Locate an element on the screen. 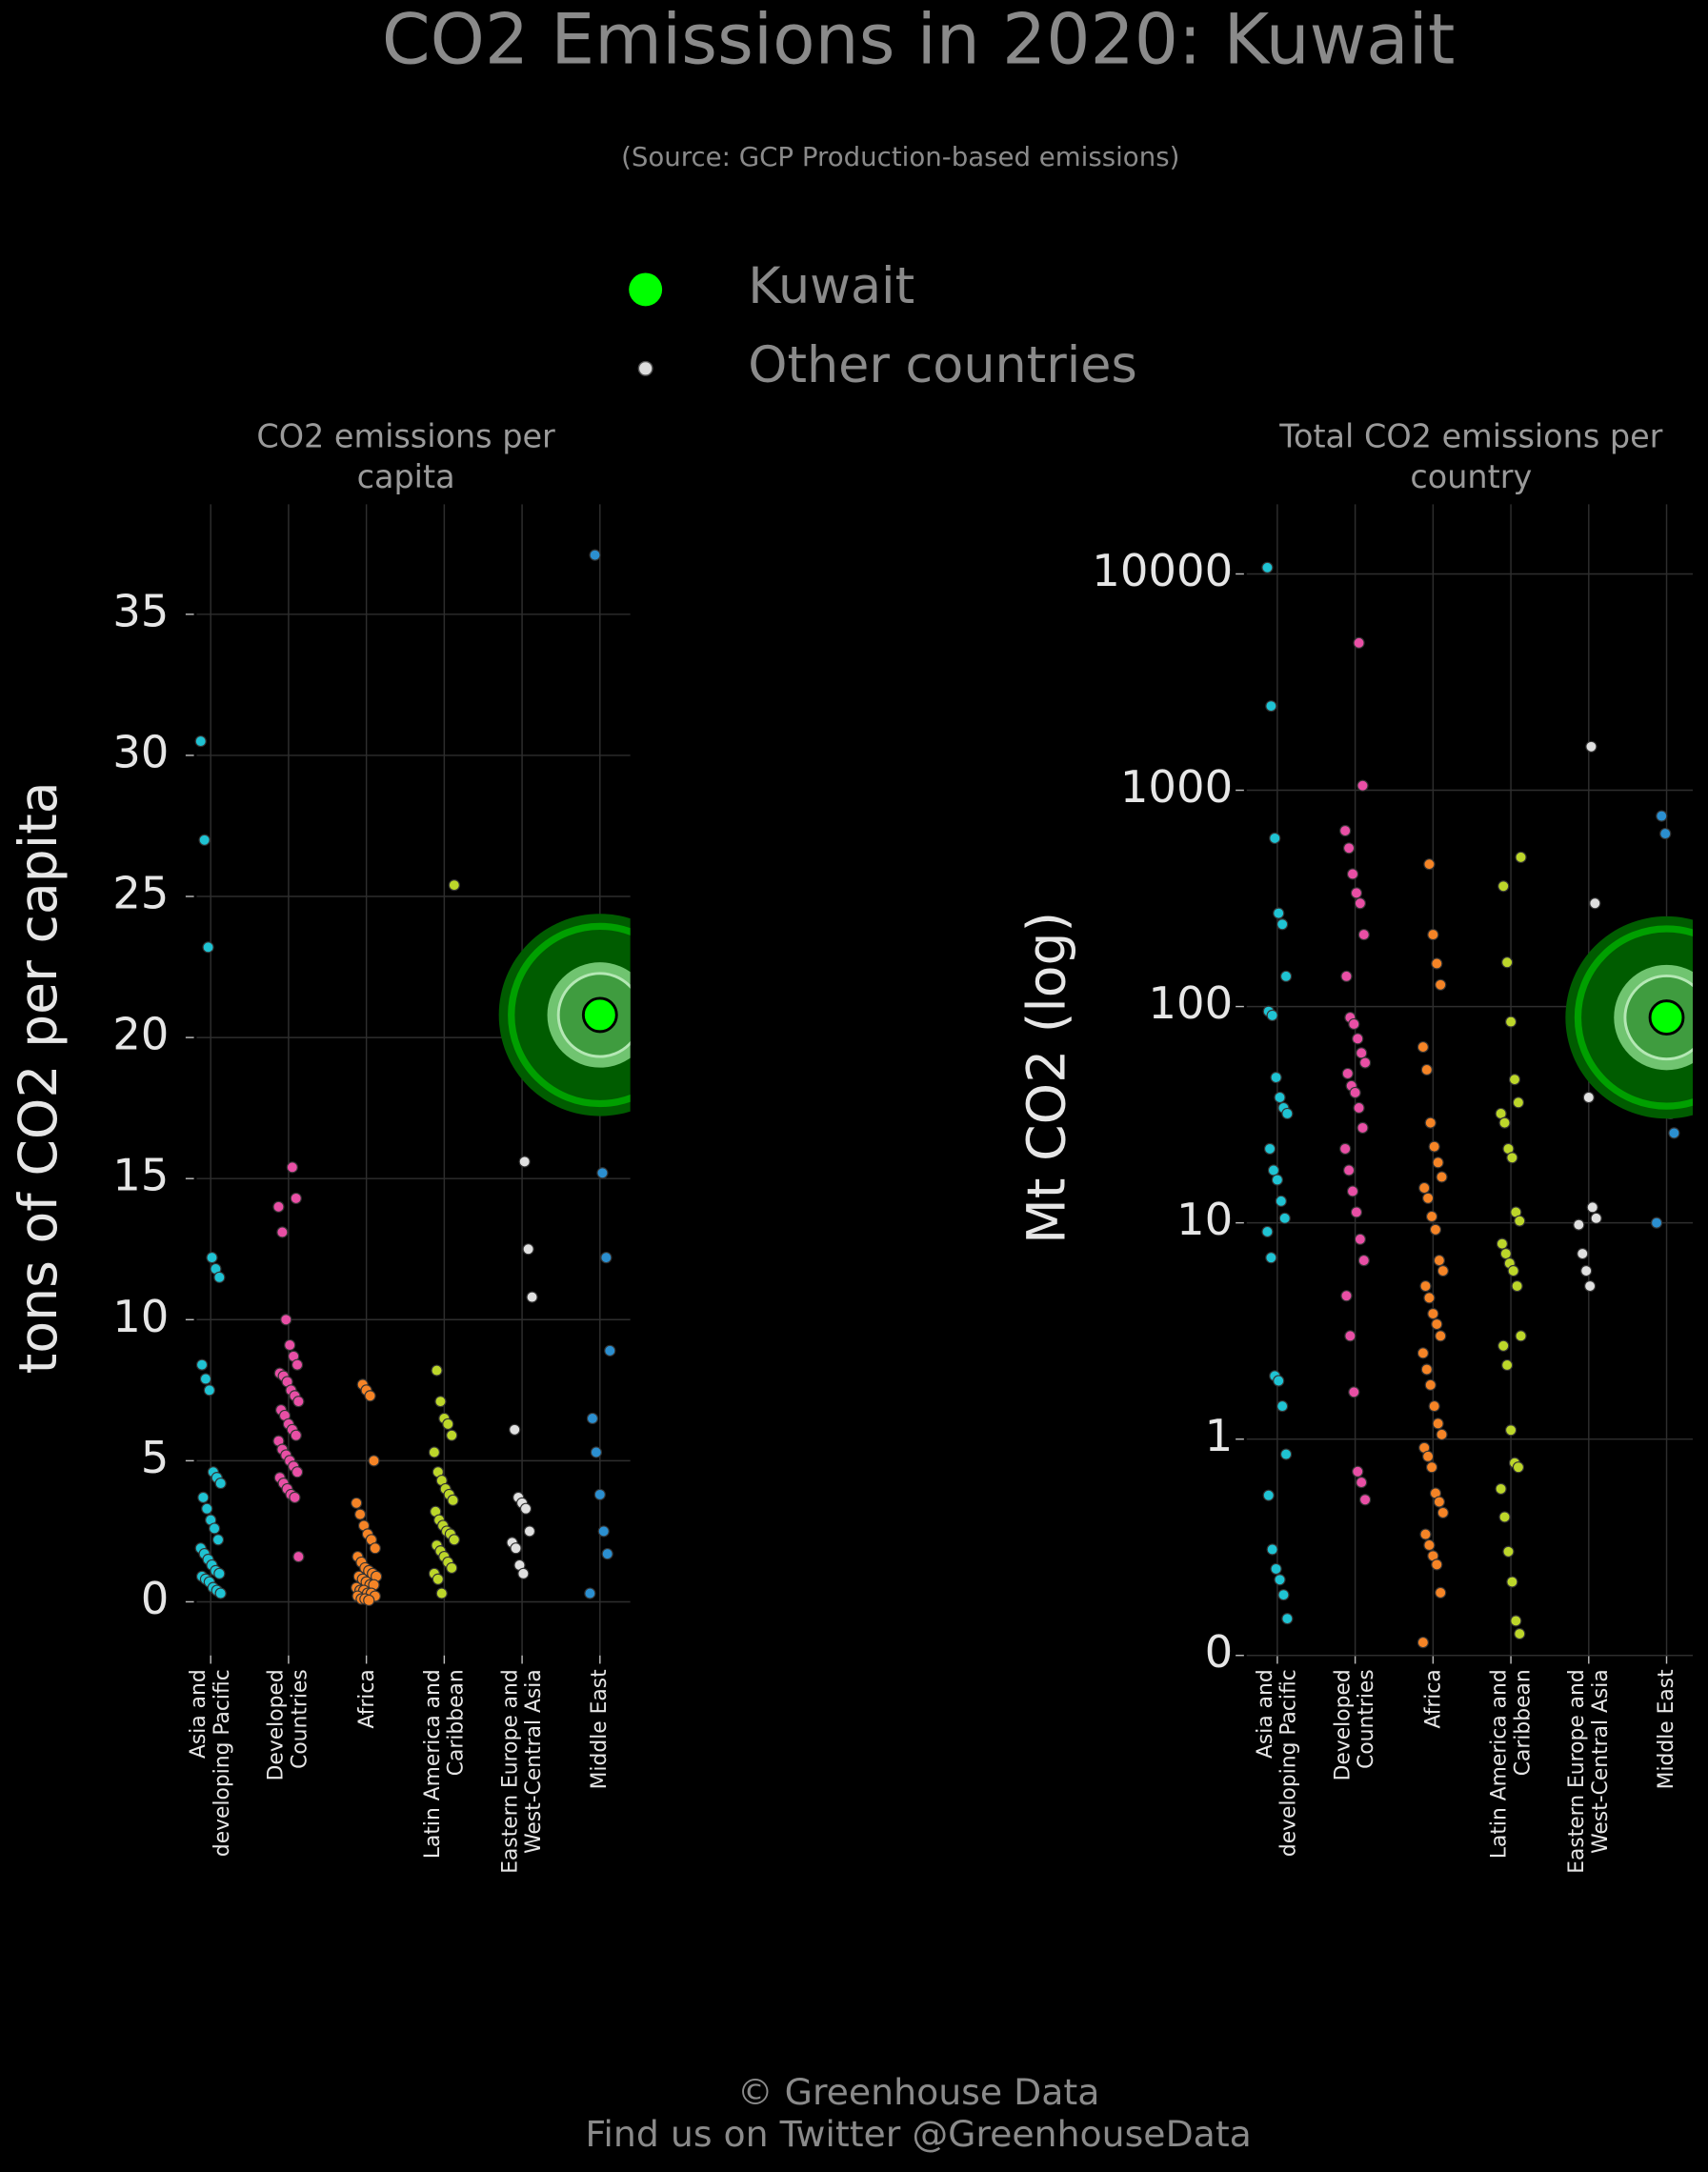 Image resolution: width=1708 pixels, height=2172 pixels. footer: Find us on Twitter @GreenhouseData is located at coordinates (918, 2134).